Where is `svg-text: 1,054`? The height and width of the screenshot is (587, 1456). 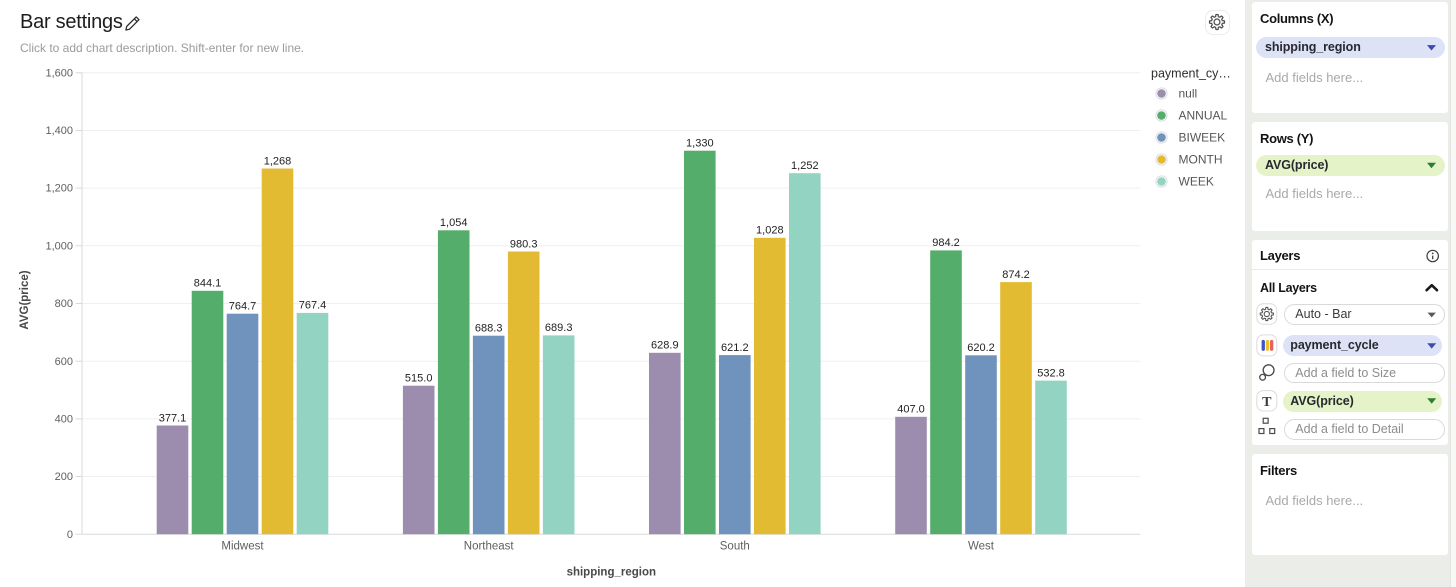 svg-text: 1,054 is located at coordinates (454, 223).